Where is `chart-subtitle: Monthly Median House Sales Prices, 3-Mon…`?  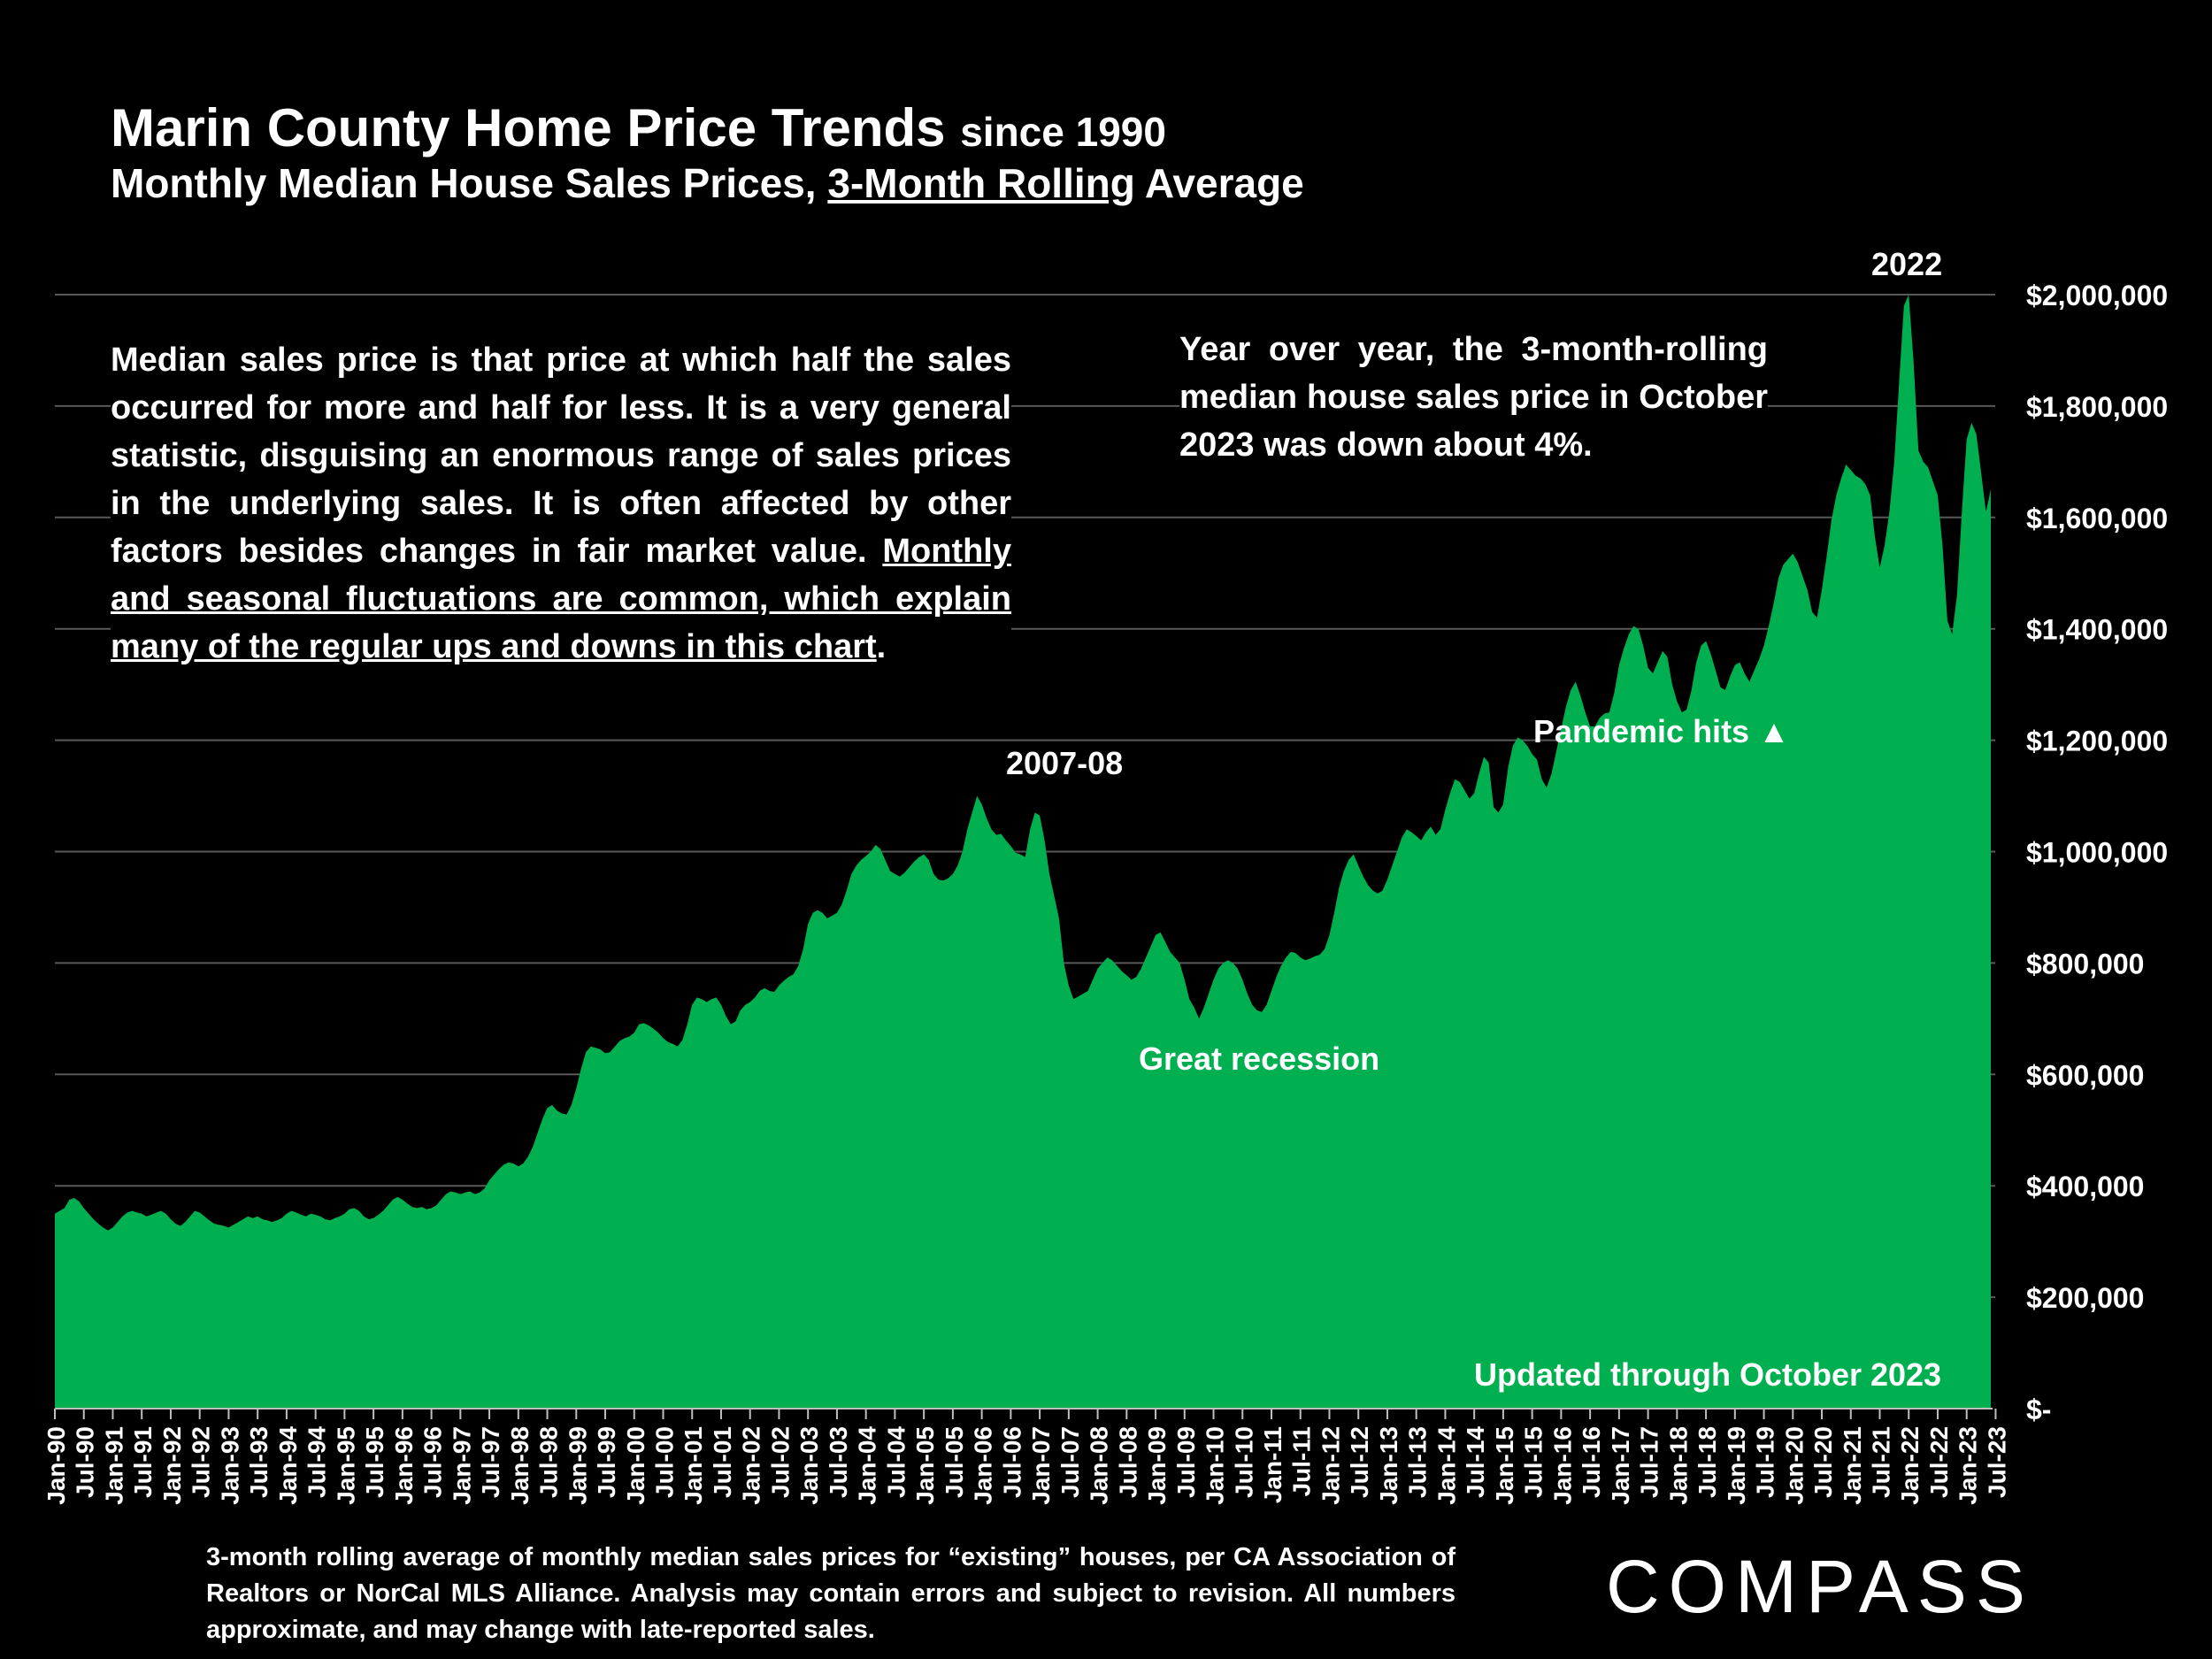
chart-subtitle: Monthly Median House Sales Prices, 3-Mon… is located at coordinates (707, 183).